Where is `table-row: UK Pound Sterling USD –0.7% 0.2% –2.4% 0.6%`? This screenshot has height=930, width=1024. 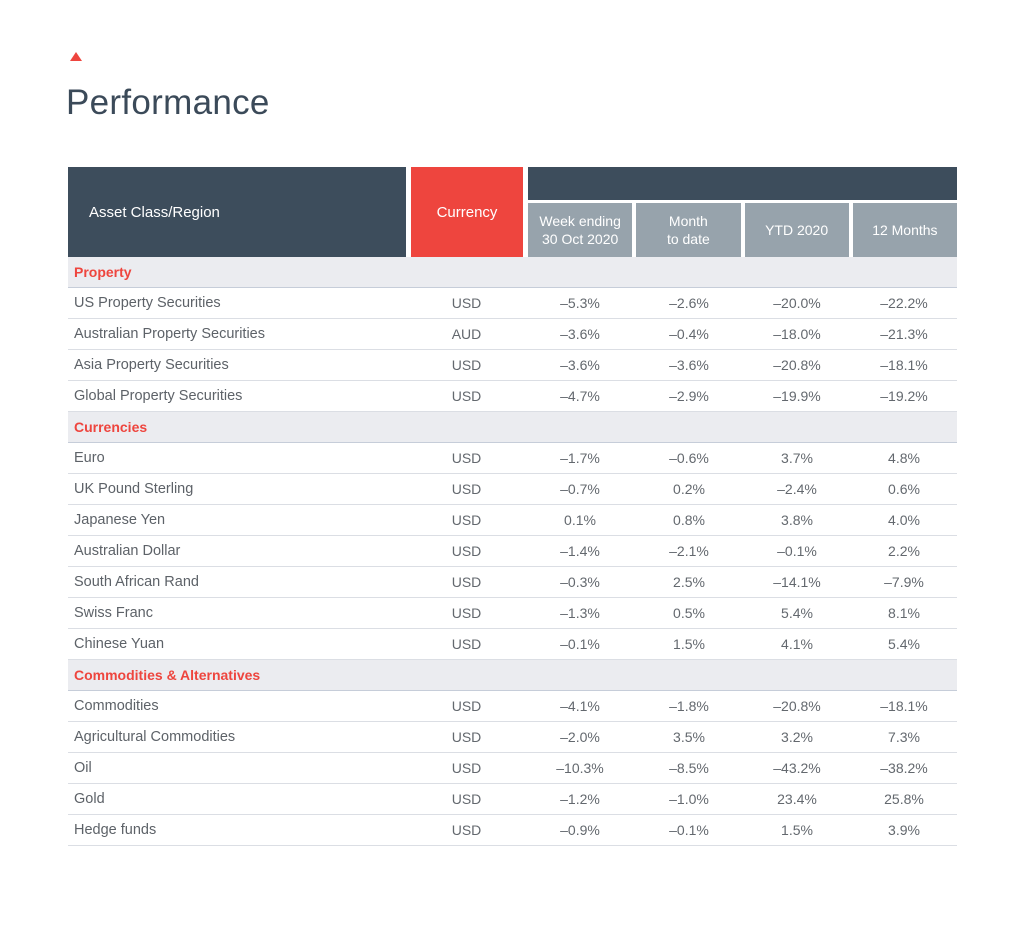 table-row: UK Pound Sterling USD –0.7% 0.2% –2.4% 0.6% is located at coordinates (512, 489).